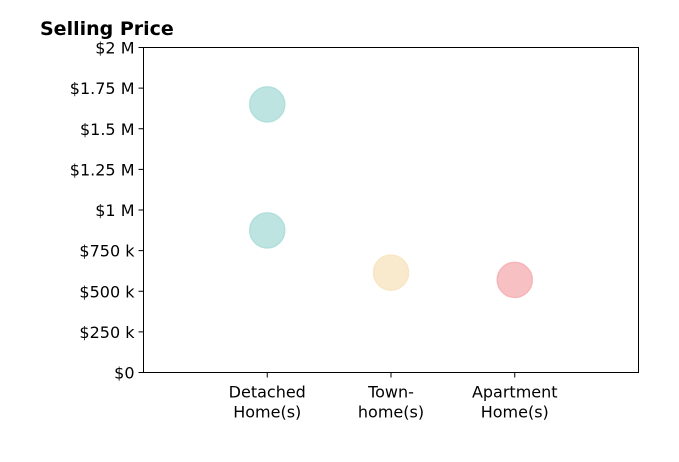  What do you see at coordinates (391, 412) in the screenshot?
I see `x-tick-label: home(s)` at bounding box center [391, 412].